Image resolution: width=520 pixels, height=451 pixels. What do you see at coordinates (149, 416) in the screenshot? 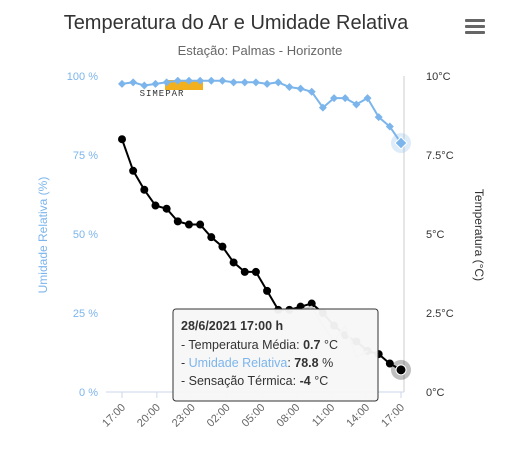
I see `x-tick-label: 20:00` at bounding box center [149, 416].